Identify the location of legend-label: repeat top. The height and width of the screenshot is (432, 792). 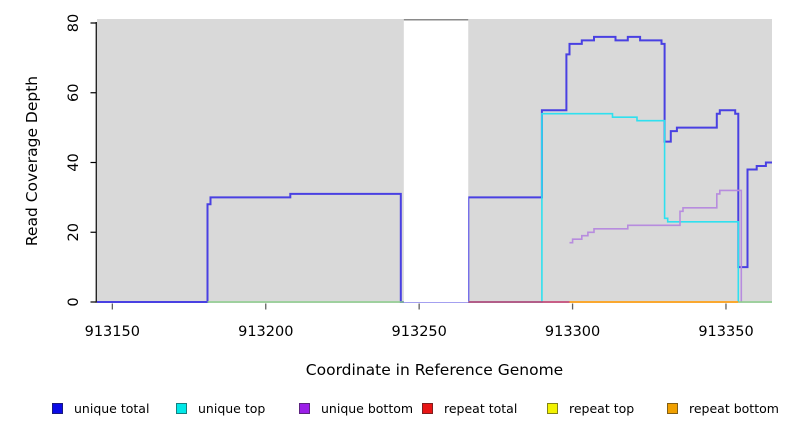
(602, 408).